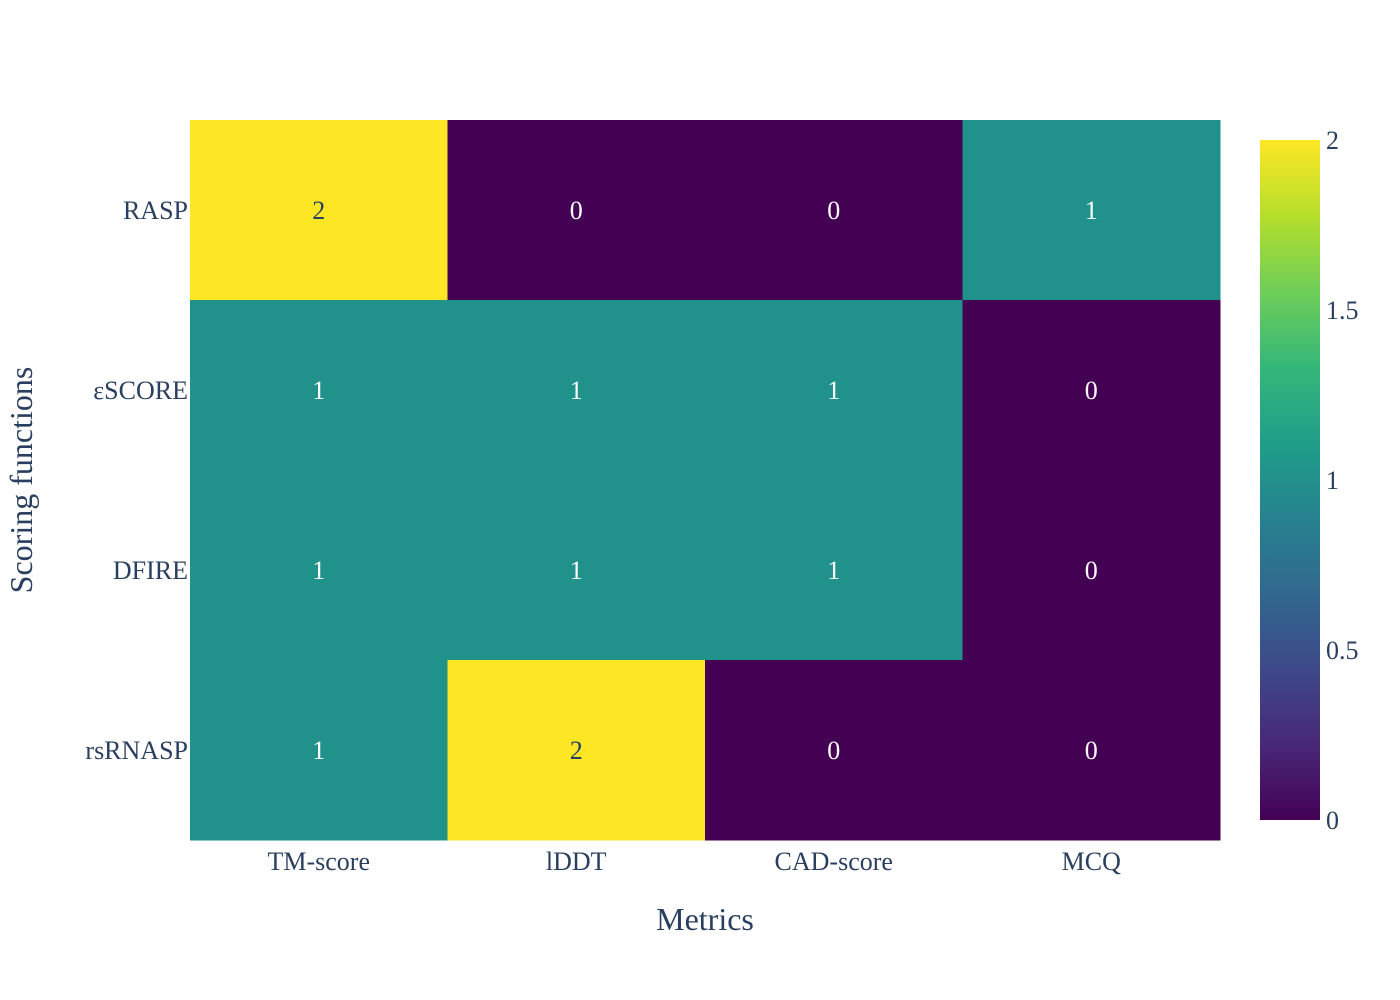  I want to click on colorbar: 0 0.5 1 1.5 2, so click(1309, 480).